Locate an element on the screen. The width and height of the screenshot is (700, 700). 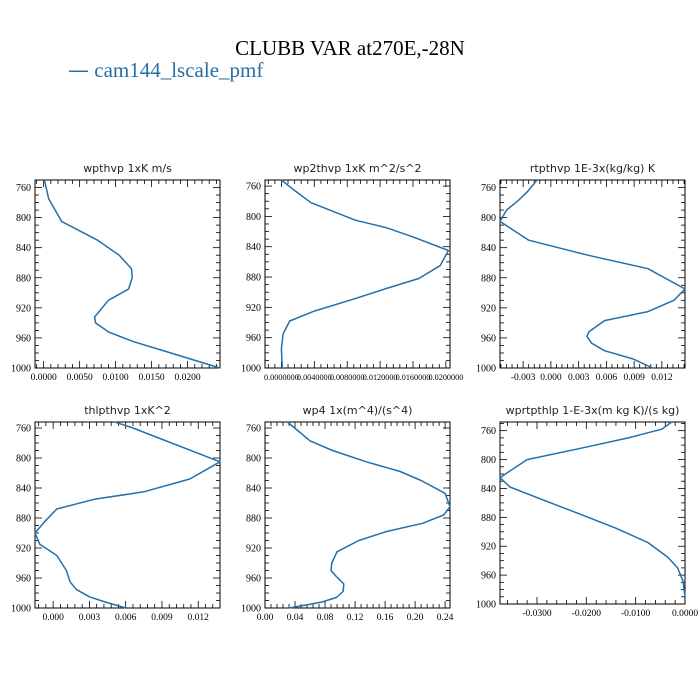
legend: — cam144_lscale_pmf is located at coordinates (165, 70).